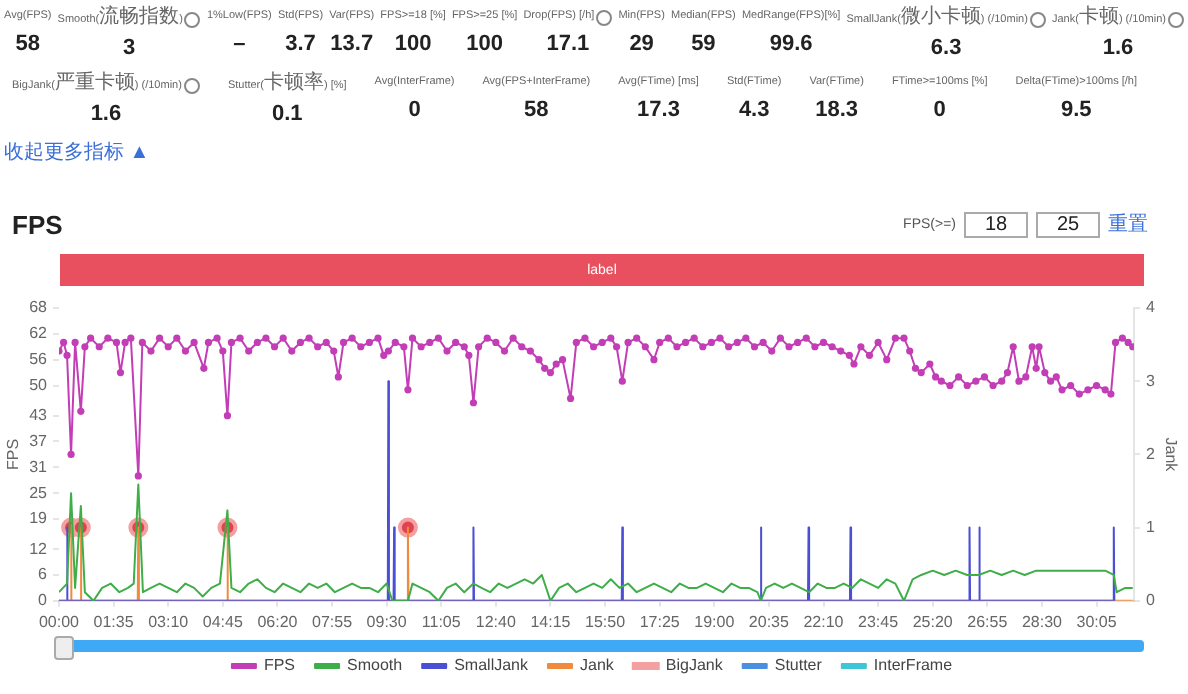 This screenshot has width=1188, height=694. Describe the element at coordinates (715, 621) in the screenshot. I see `x-tick-label: 19:00` at that location.